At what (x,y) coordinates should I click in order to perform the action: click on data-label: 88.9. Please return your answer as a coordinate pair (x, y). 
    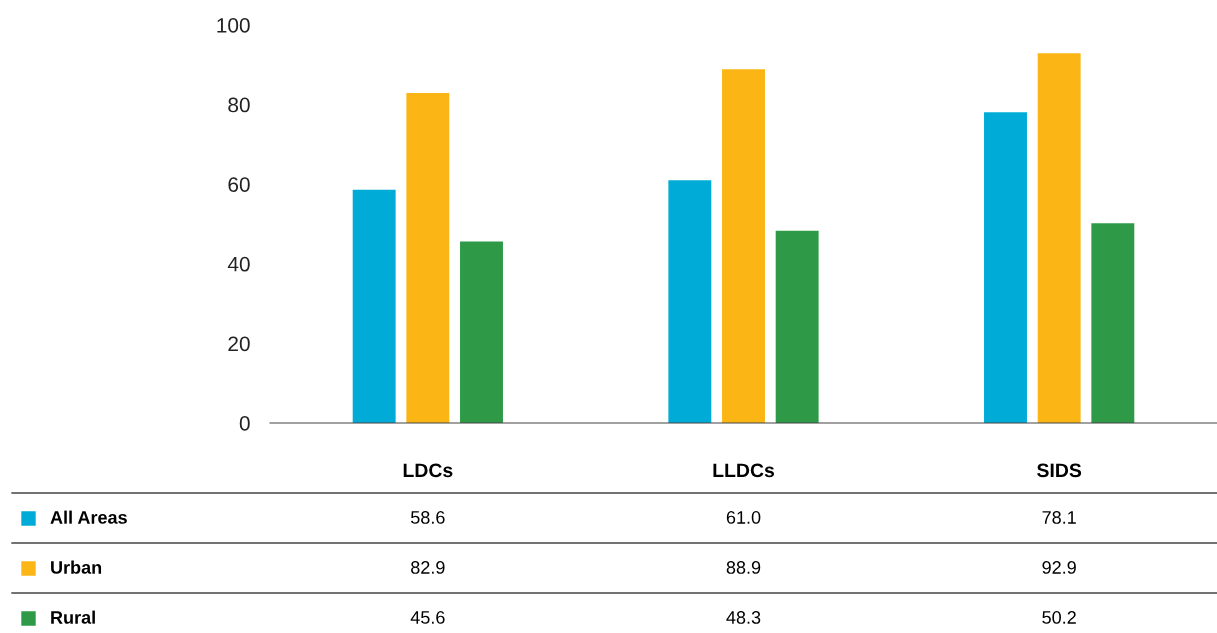
    Looking at the image, I should click on (743, 567).